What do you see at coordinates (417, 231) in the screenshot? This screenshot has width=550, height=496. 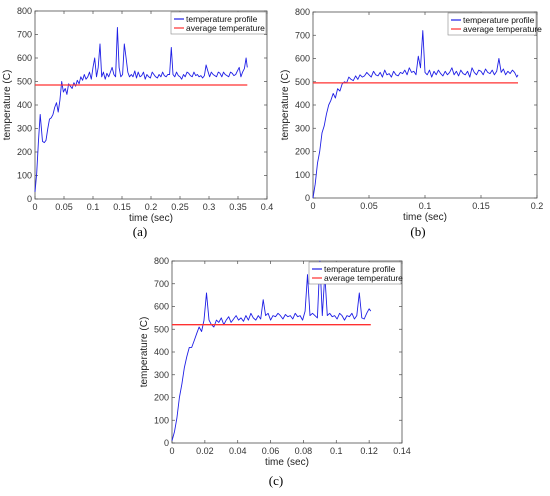 I see `panel-label-b: (b)` at bounding box center [417, 231].